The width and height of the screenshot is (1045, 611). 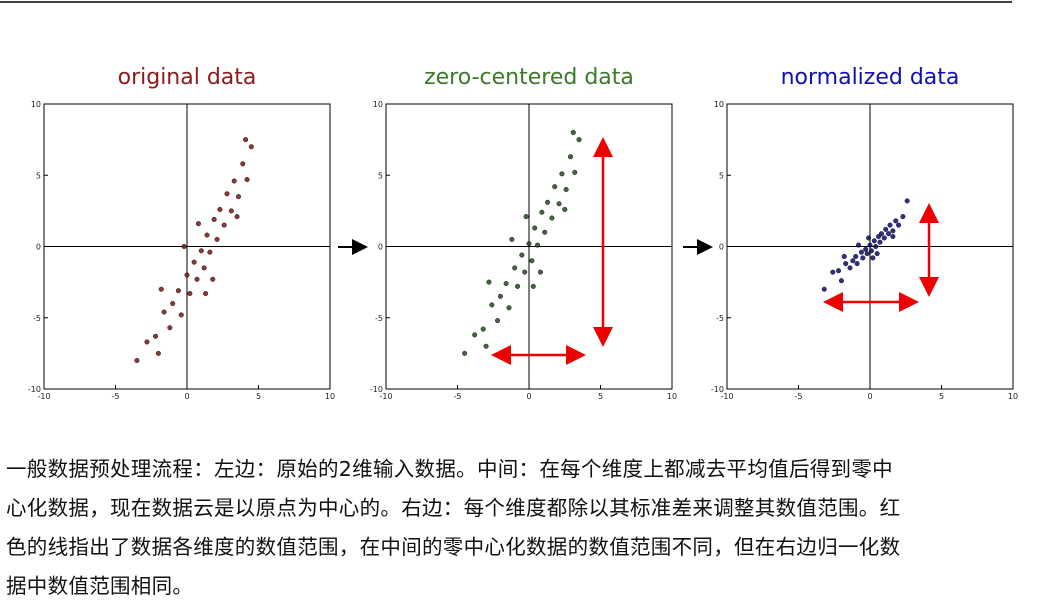 I want to click on caption-line: 据中数值范围相同。, so click(x=100, y=586).